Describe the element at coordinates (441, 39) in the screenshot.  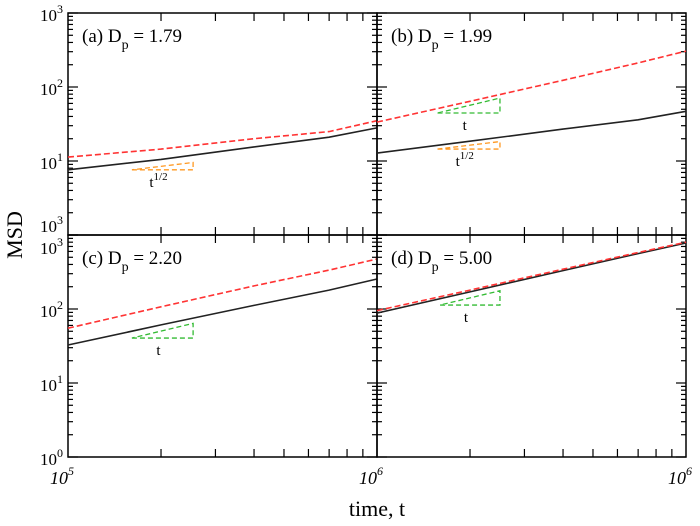
I see `panel-label: (b) Dp = 1.99` at that location.